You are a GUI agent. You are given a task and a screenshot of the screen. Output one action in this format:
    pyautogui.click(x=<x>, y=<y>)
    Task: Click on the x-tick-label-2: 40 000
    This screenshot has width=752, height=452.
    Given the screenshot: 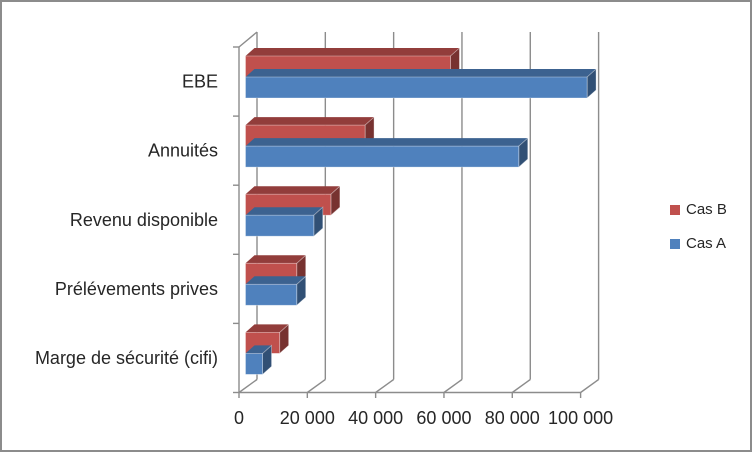 What is the action you would take?
    pyautogui.click(x=375, y=418)
    